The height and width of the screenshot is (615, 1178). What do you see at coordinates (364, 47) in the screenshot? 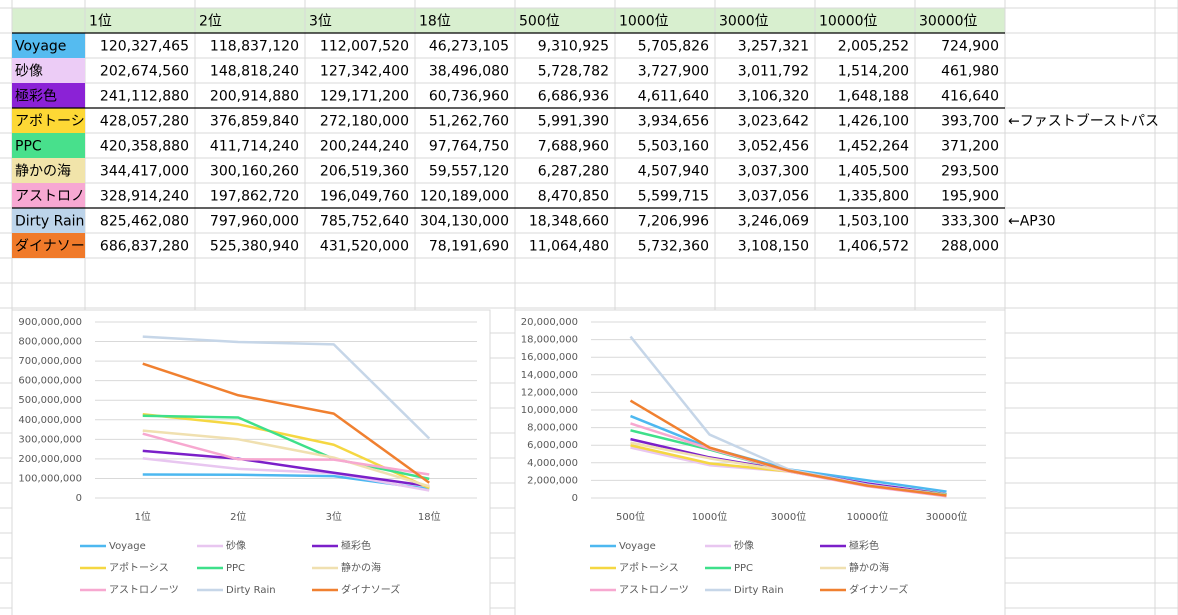
I see `cell-value: 112,007,520` at bounding box center [364, 47].